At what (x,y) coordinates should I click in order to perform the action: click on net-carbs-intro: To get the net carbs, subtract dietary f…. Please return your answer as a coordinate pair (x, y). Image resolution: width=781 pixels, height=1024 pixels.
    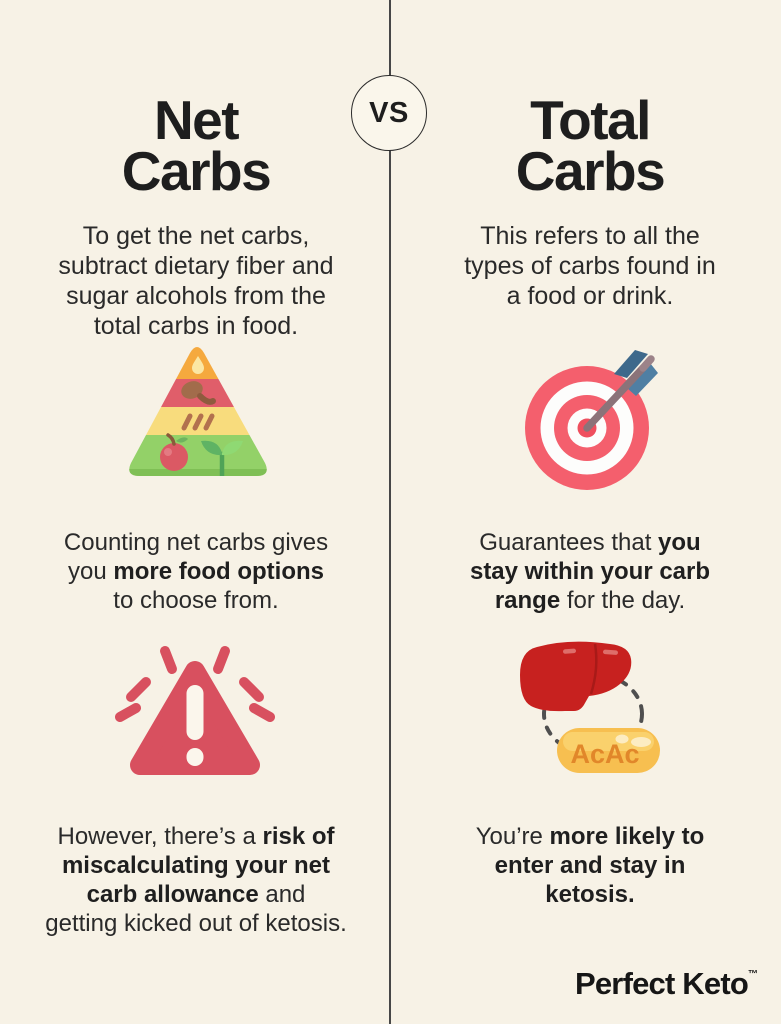
    Looking at the image, I should click on (196, 281).